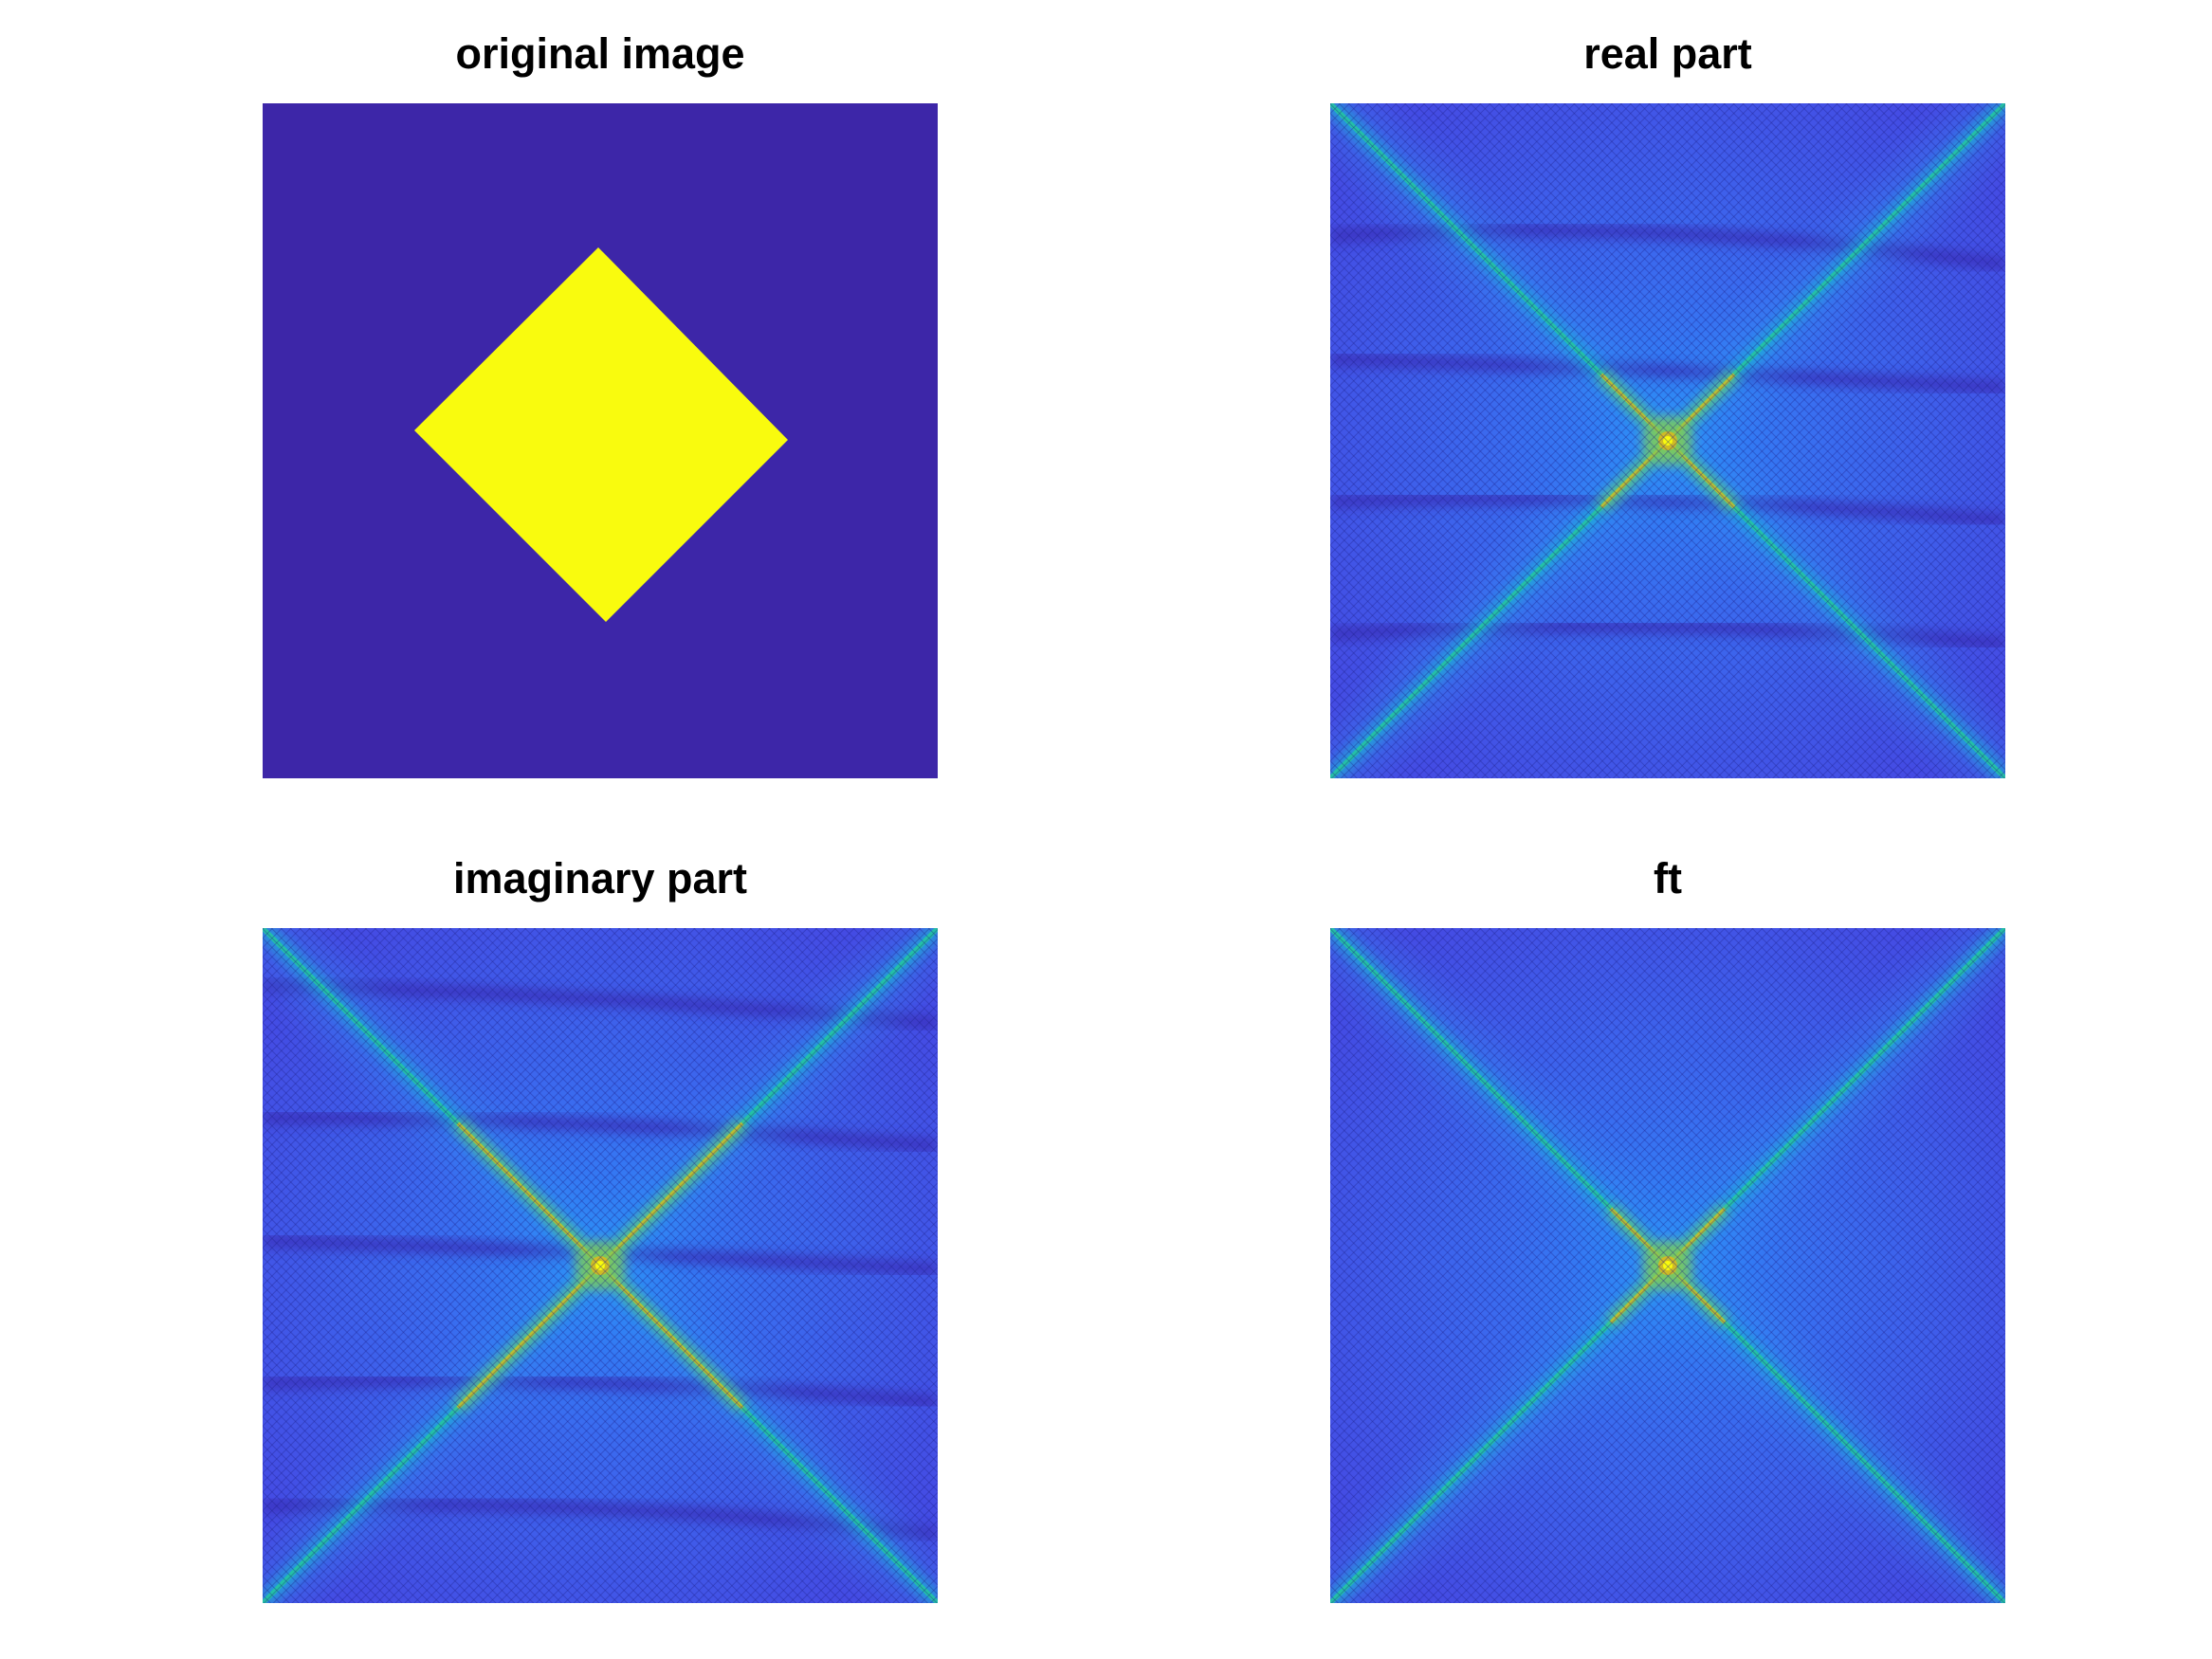  I want to click on imaginary-part-heatmap, so click(600, 1265).